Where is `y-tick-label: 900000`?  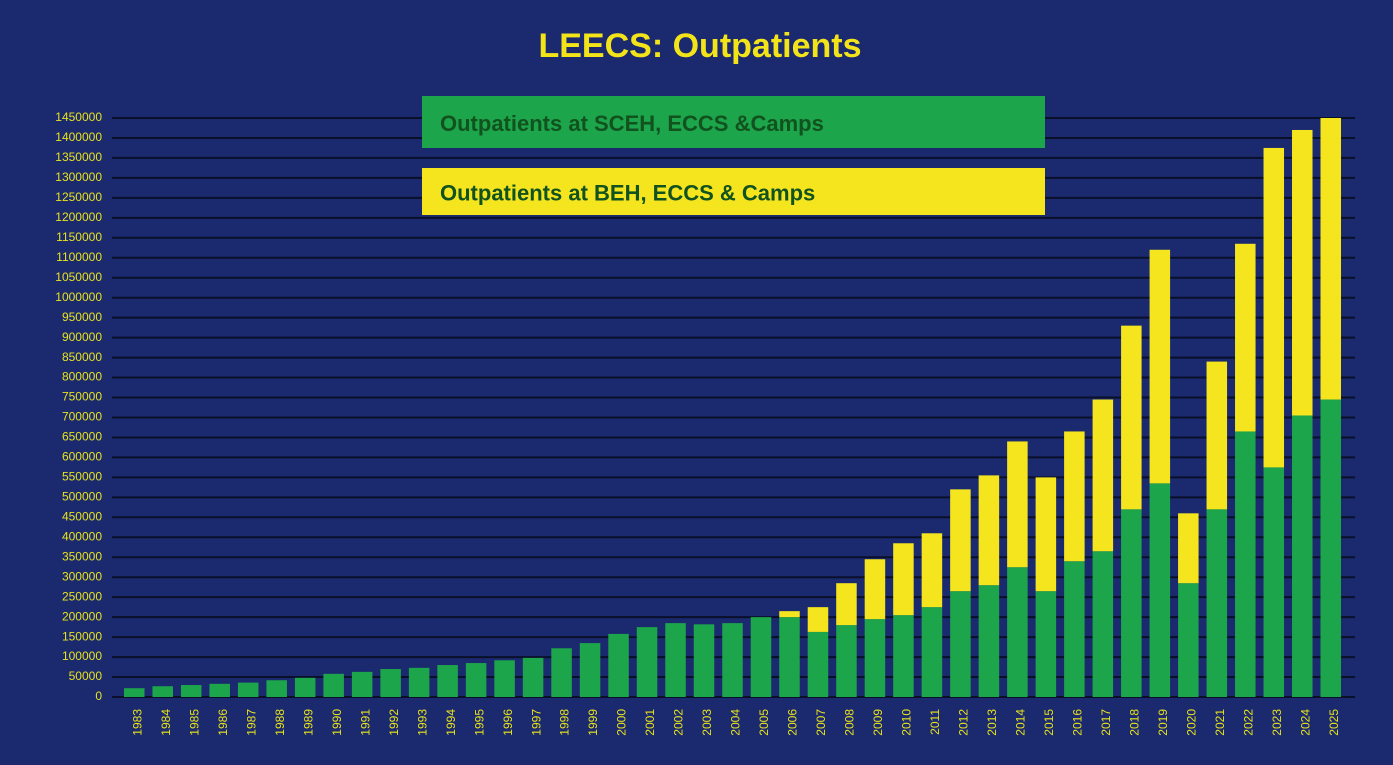 y-tick-label: 900000 is located at coordinates (82, 337).